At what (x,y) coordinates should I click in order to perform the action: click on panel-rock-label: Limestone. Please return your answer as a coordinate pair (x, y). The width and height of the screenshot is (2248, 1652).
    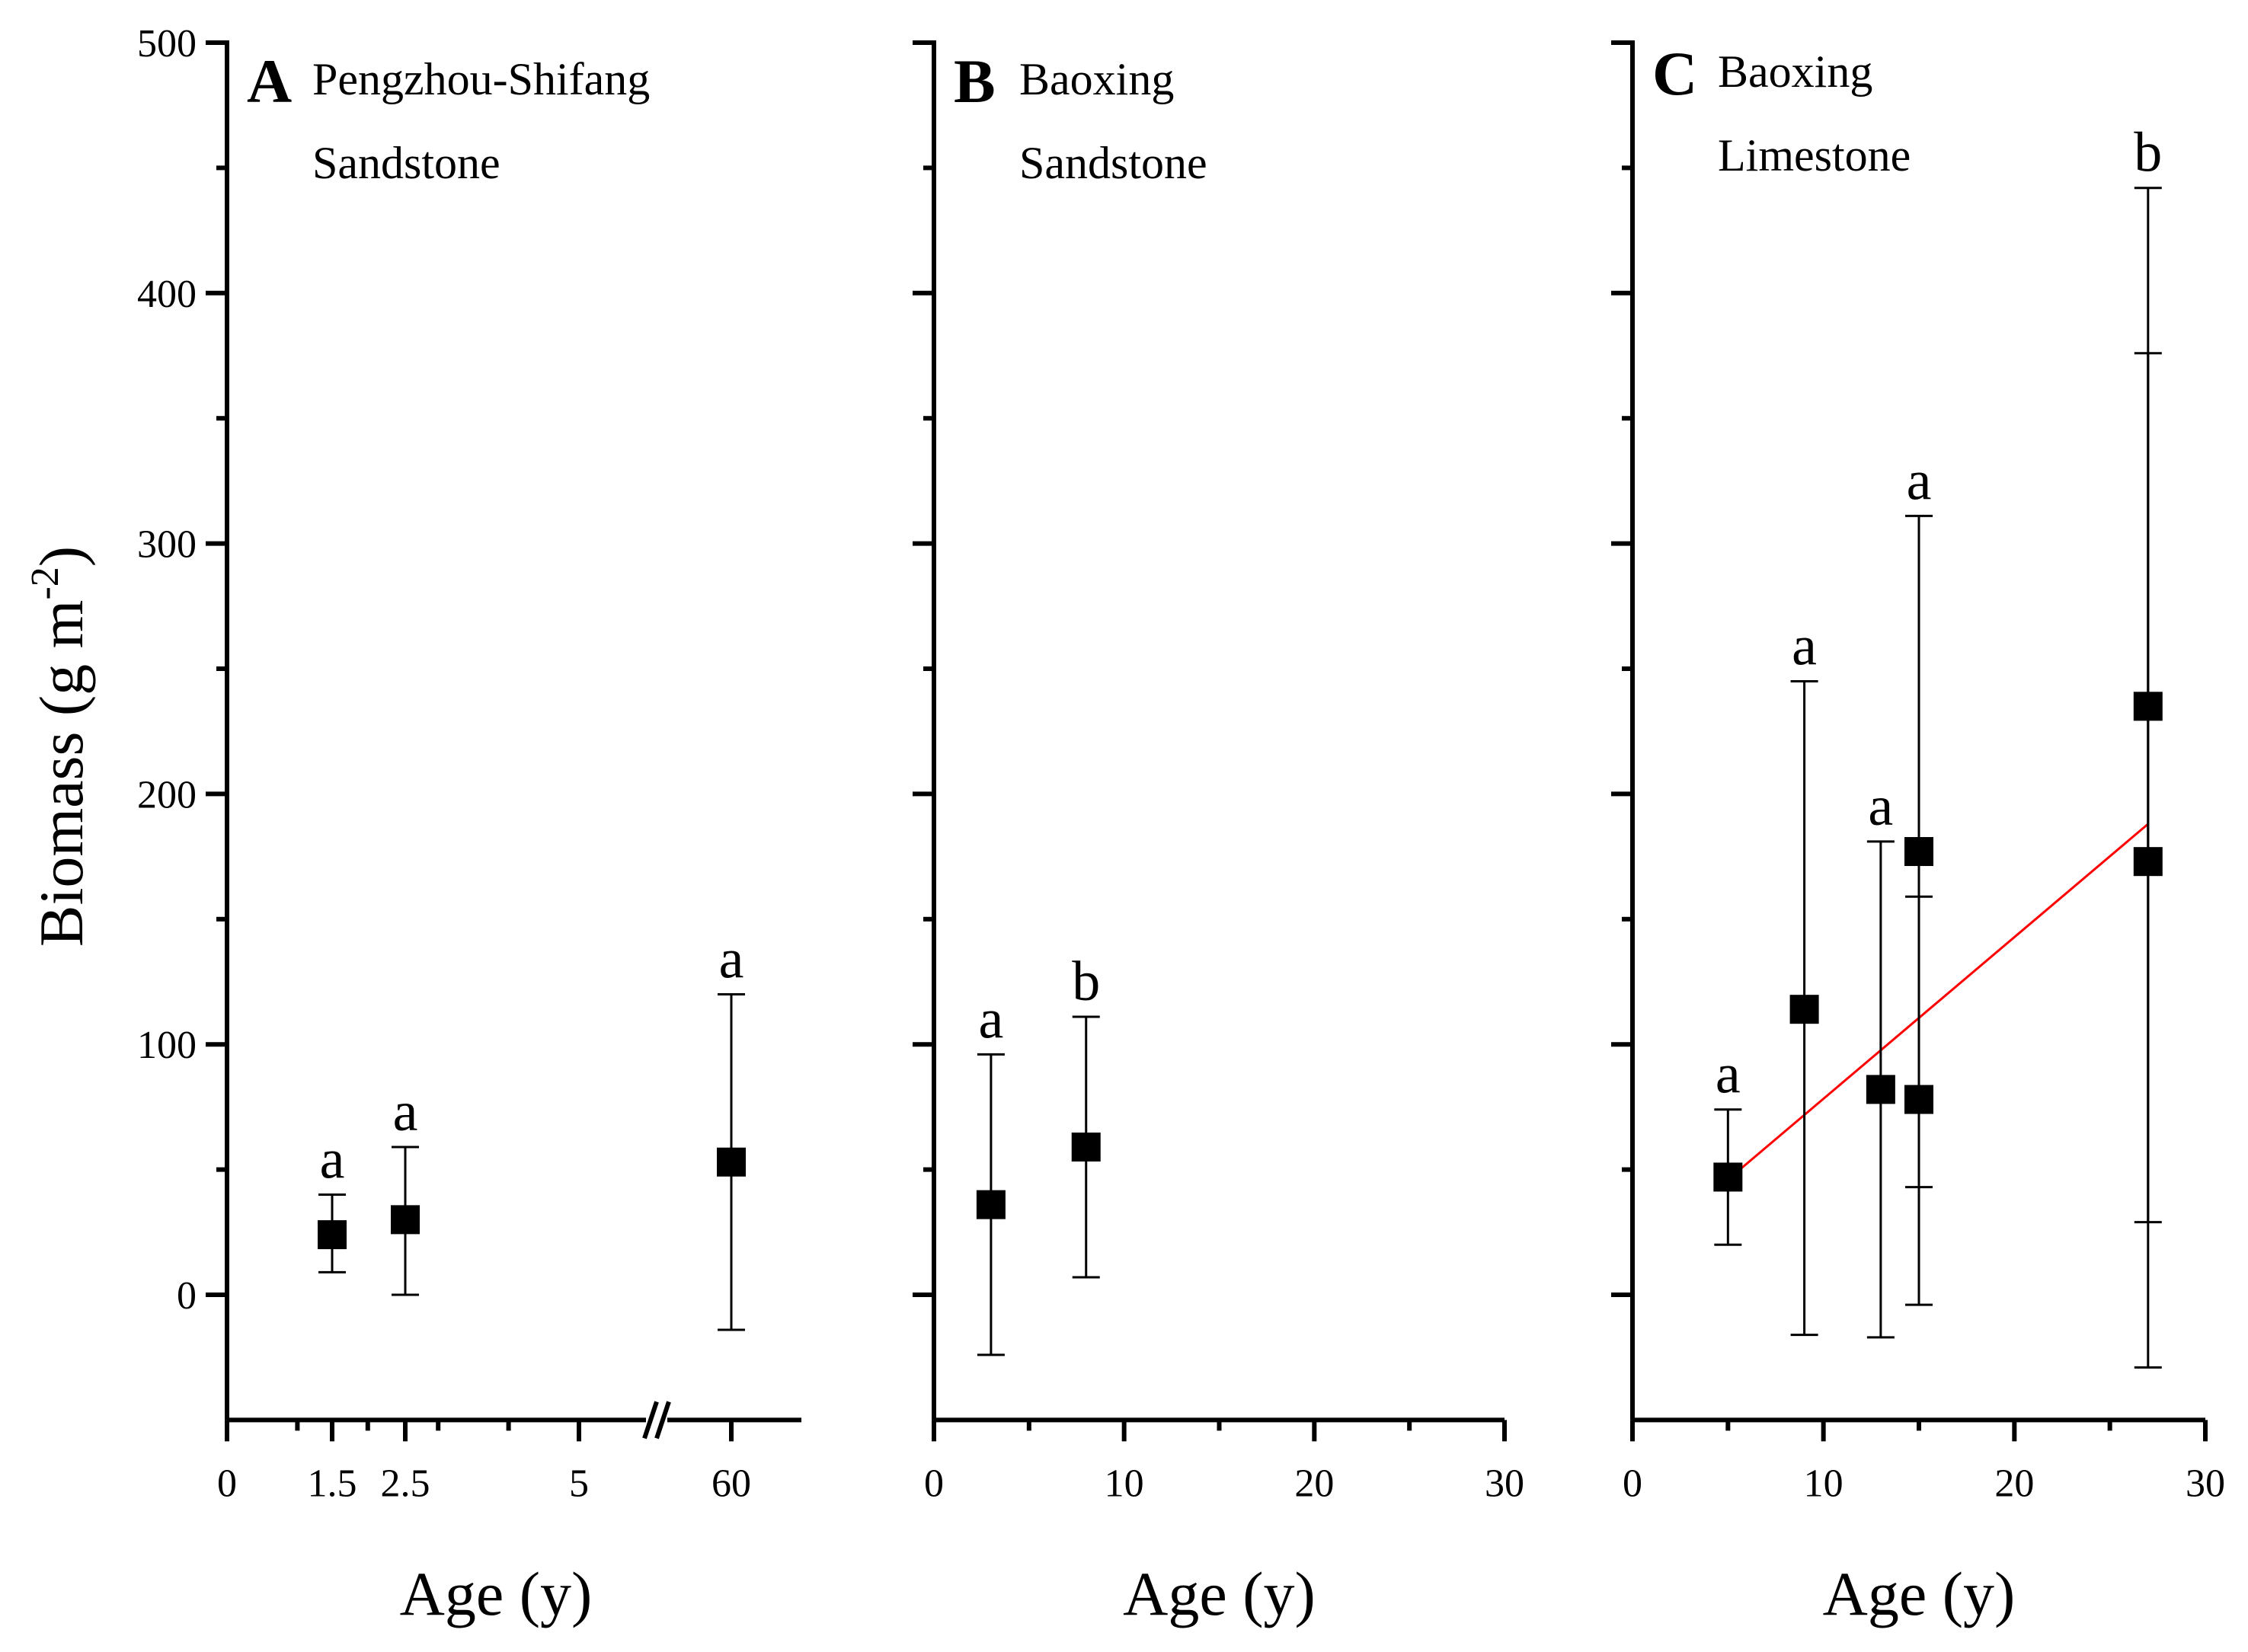
    Looking at the image, I should click on (1814, 155).